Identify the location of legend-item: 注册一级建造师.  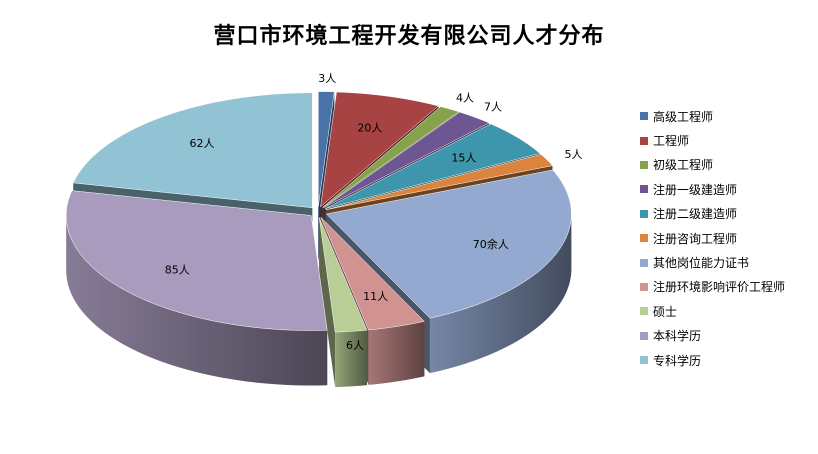
(712, 189).